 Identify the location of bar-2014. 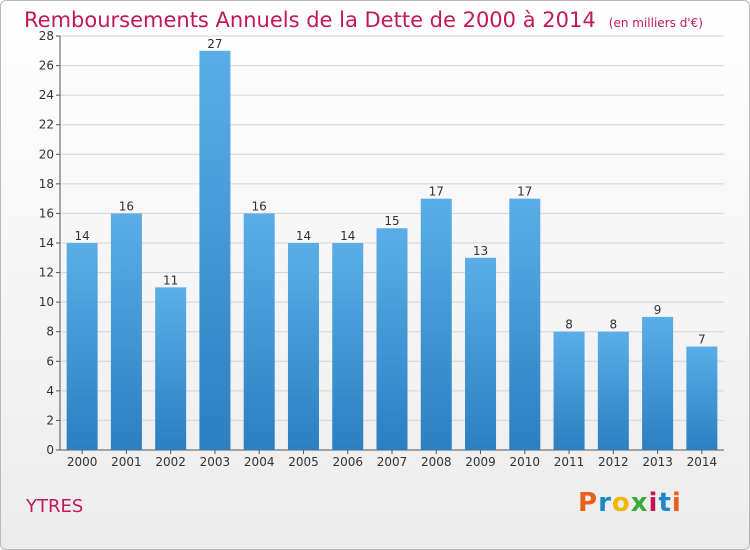
(702, 398).